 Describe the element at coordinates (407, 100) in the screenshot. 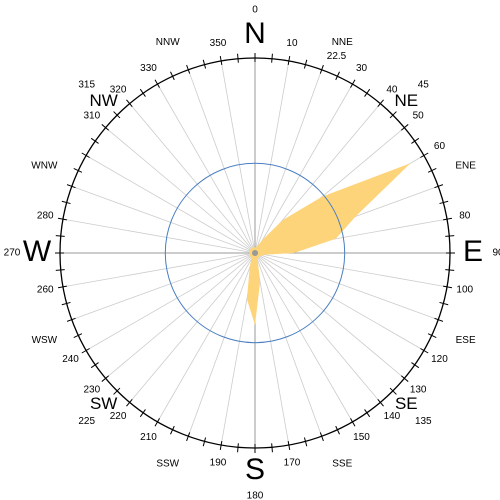

I see `compass-label: NE` at that location.